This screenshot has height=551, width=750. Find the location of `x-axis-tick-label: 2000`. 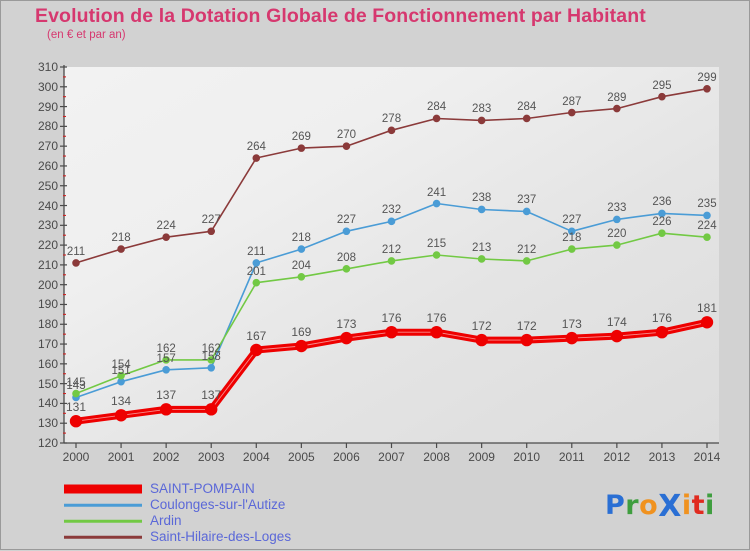

x-axis-tick-label: 2000 is located at coordinates (76, 457).